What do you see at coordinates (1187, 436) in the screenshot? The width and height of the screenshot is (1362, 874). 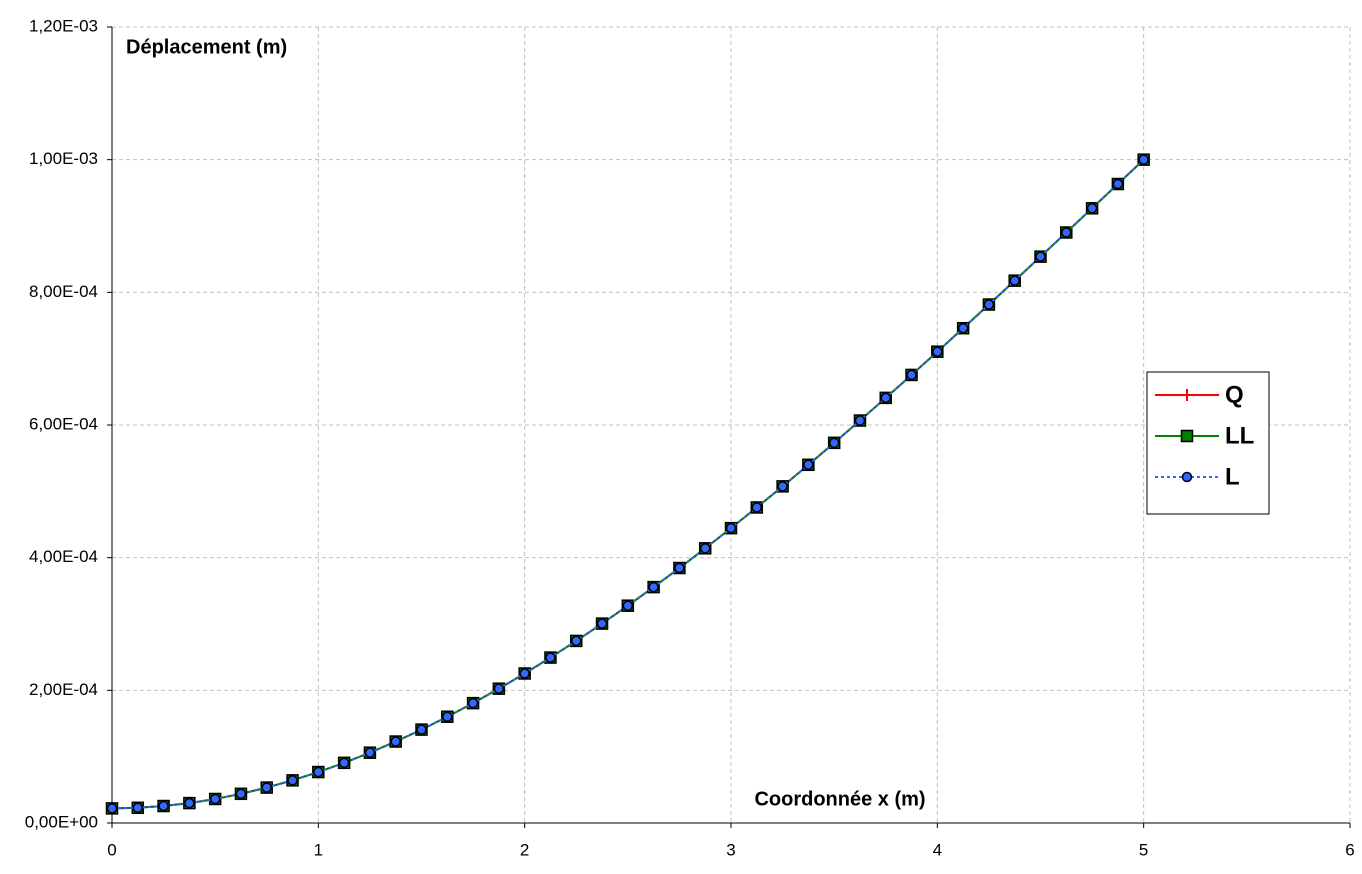 I see `marker-square` at bounding box center [1187, 436].